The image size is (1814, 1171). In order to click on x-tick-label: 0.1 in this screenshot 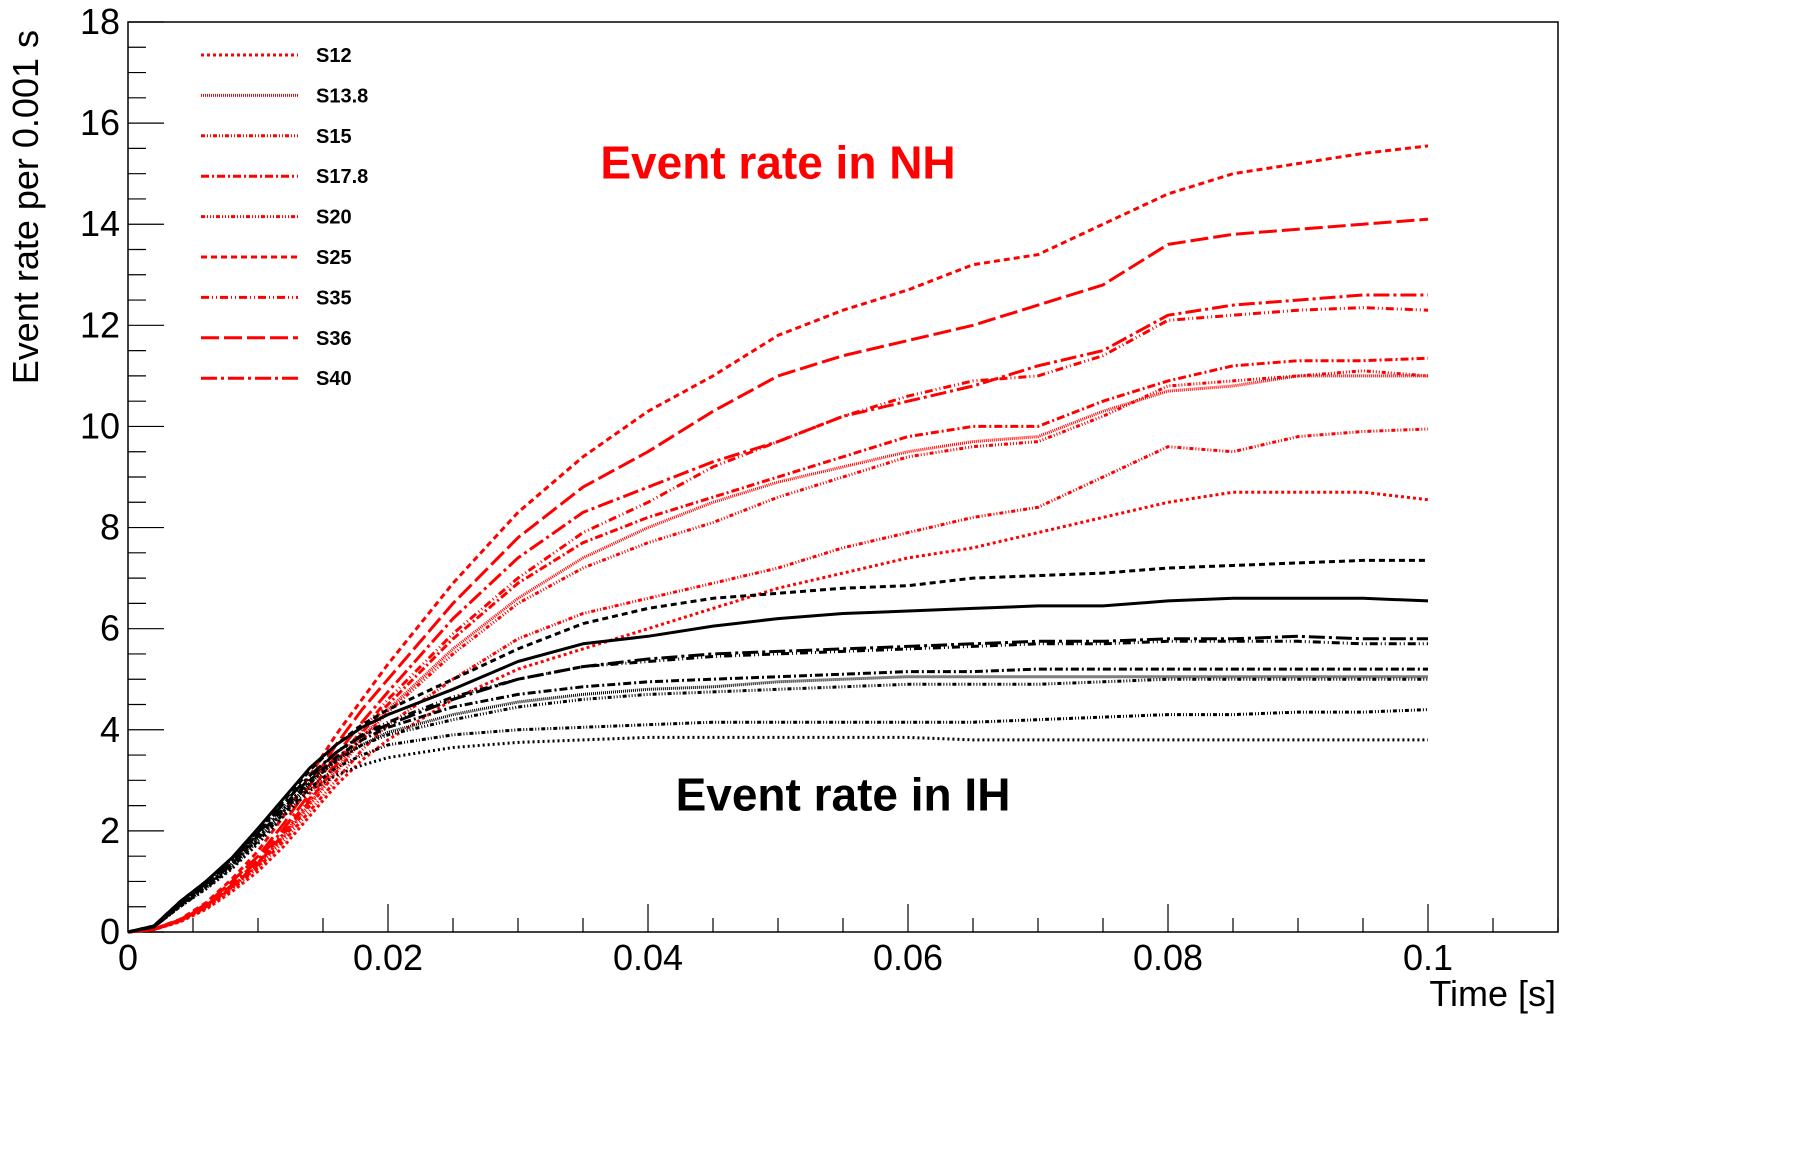, I will do `click(1428, 957)`.